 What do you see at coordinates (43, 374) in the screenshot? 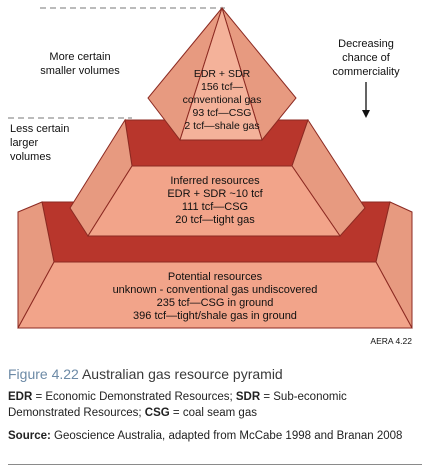
I see `figure-number: Figure 4.22` at bounding box center [43, 374].